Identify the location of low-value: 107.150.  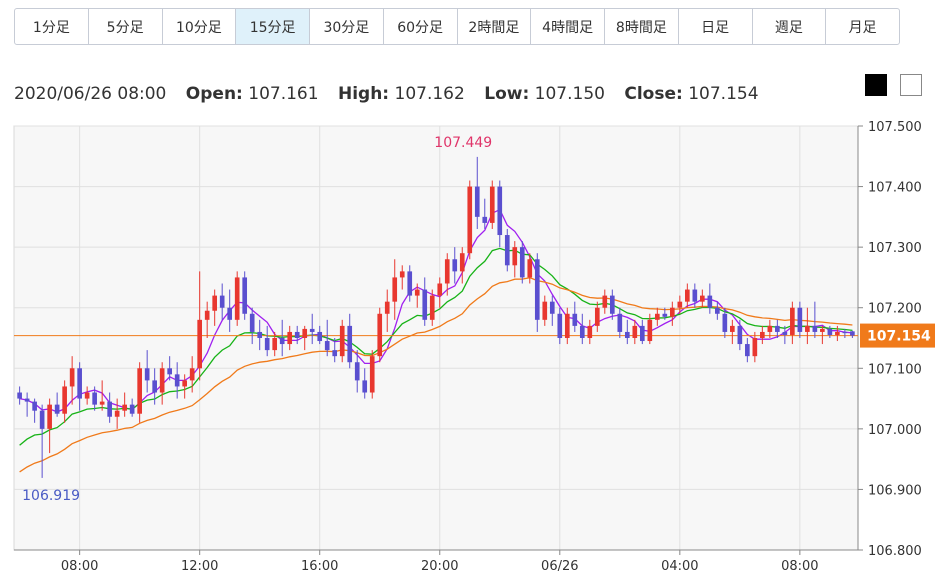
(569, 94).